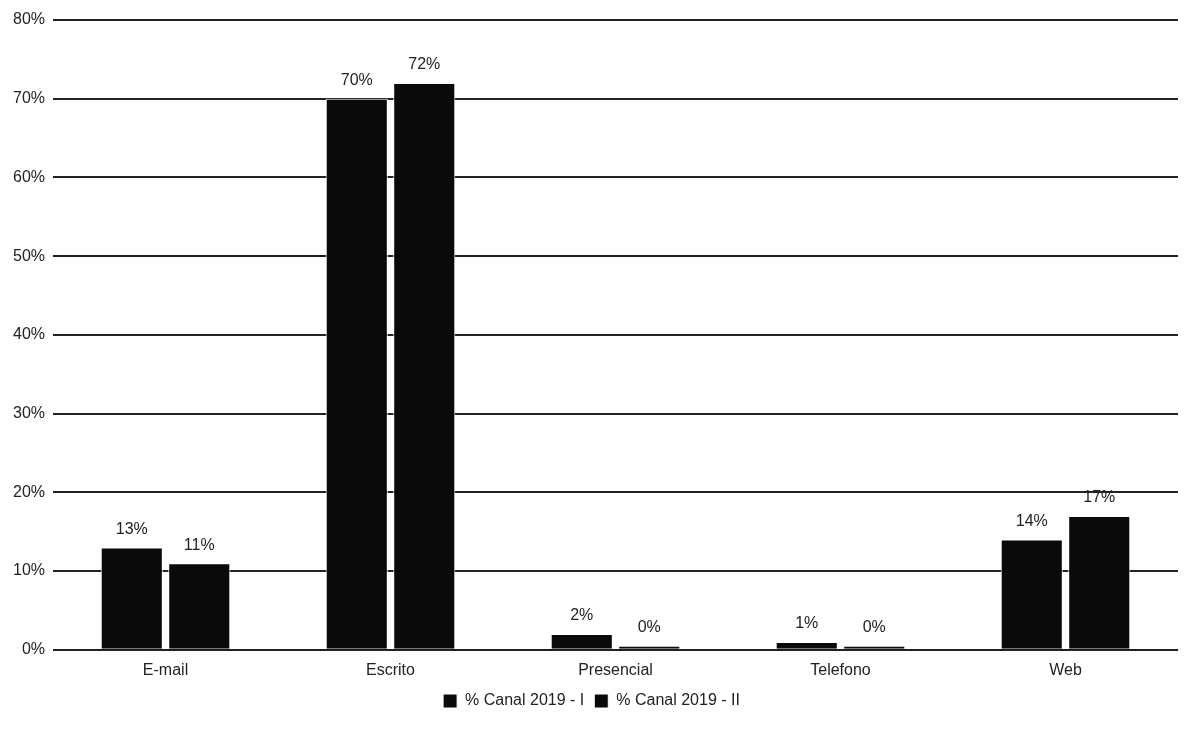 The height and width of the screenshot is (729, 1188). What do you see at coordinates (33, 649) in the screenshot?
I see `y-tick-label: 0%` at bounding box center [33, 649].